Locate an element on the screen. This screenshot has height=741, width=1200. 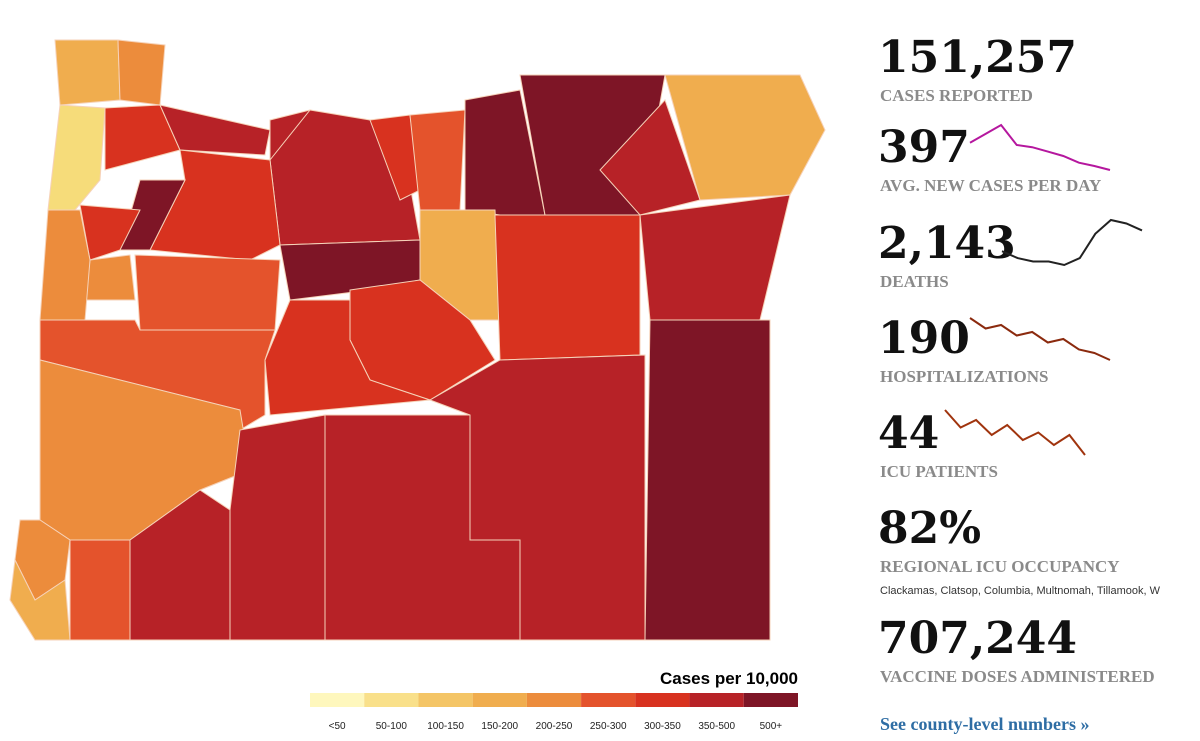
stat-value: 190 is located at coordinates (924, 338).